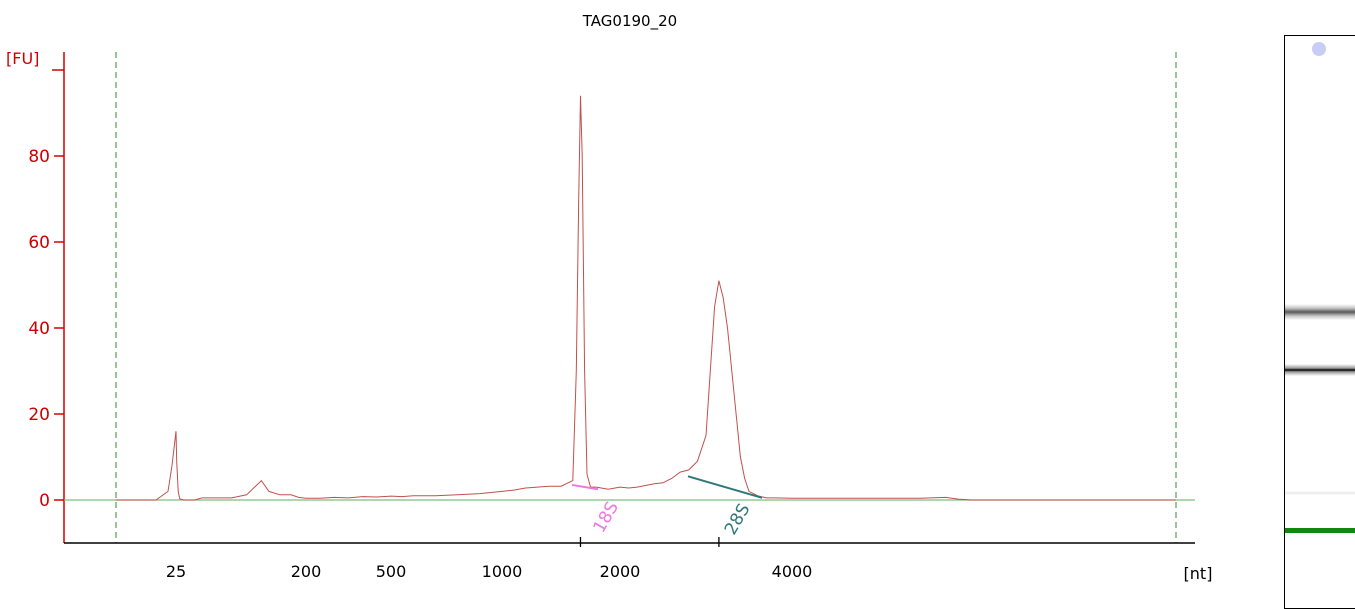 The height and width of the screenshot is (609, 1355). What do you see at coordinates (391, 571) in the screenshot?
I see `x-tick-label: 500` at bounding box center [391, 571].